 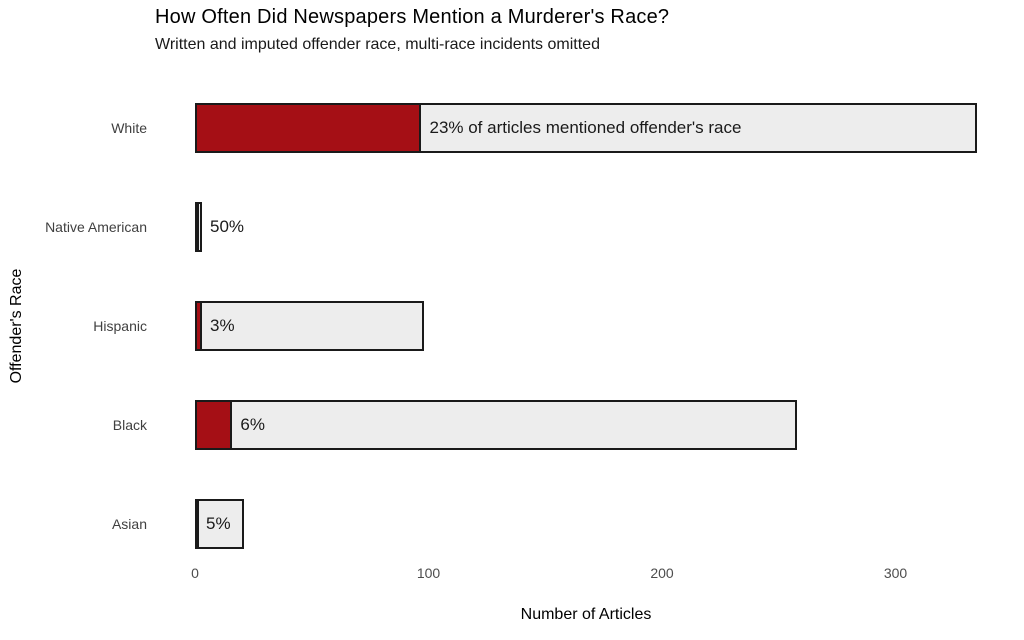 I want to click on x-axis-title: Number of Articles, so click(x=586, y=614).